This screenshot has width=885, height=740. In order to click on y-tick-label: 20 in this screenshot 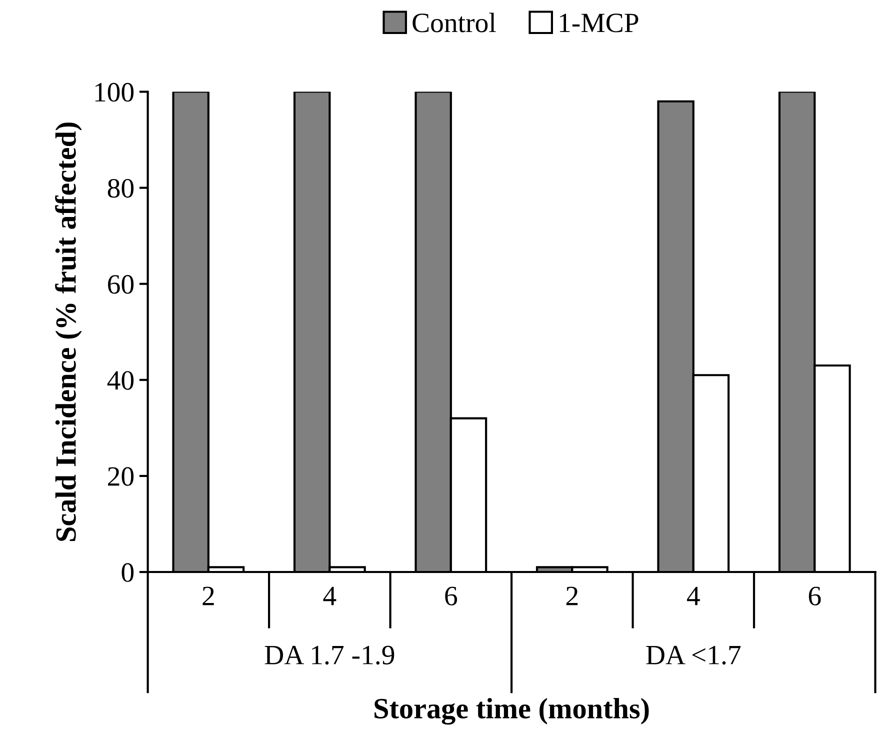, I will do `click(121, 476)`.